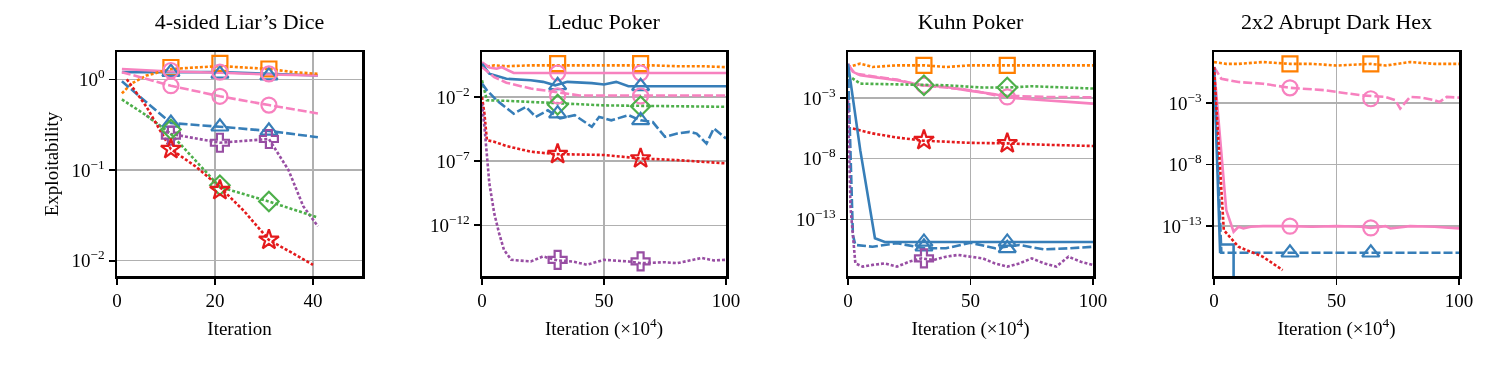 The height and width of the screenshot is (368, 1494). I want to click on chart-title: Kuhn Poker, so click(971, 22).